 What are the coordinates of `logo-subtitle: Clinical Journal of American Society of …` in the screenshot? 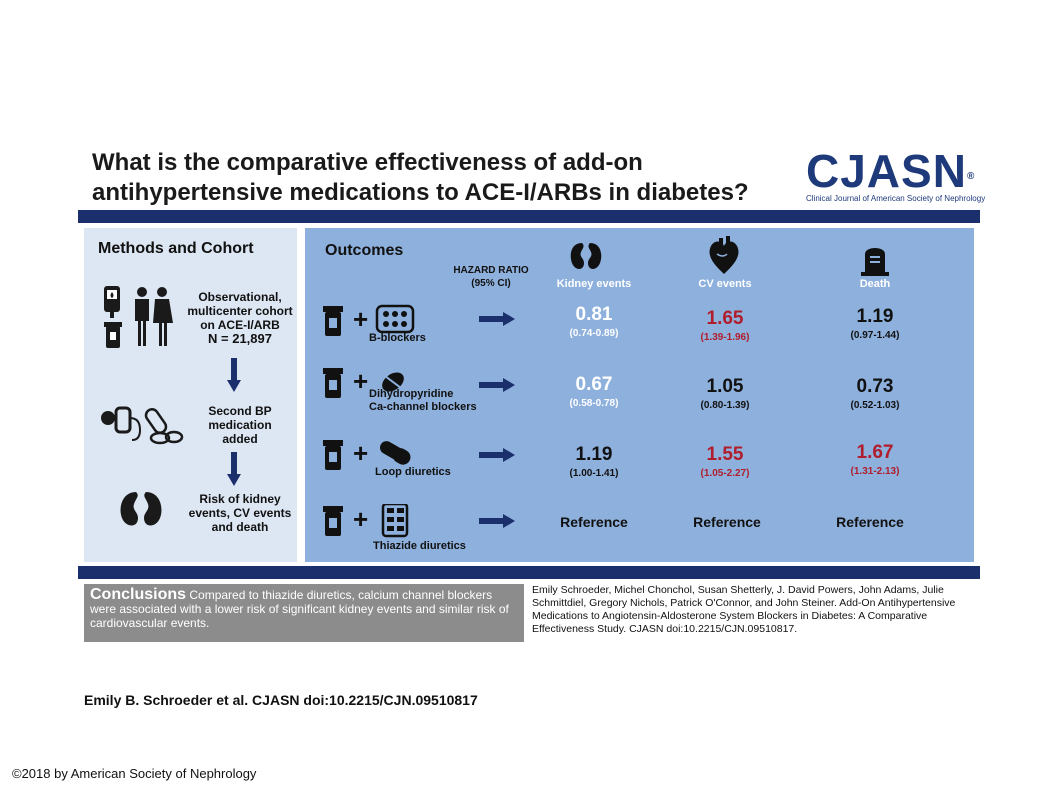 It's located at (896, 198).